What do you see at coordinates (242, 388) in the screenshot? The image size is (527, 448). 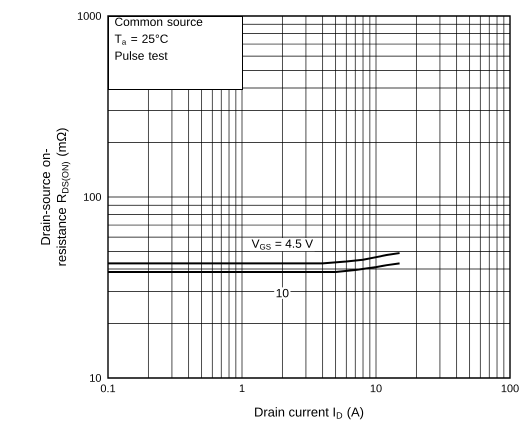 I see `x-tick-label: 1` at bounding box center [242, 388].